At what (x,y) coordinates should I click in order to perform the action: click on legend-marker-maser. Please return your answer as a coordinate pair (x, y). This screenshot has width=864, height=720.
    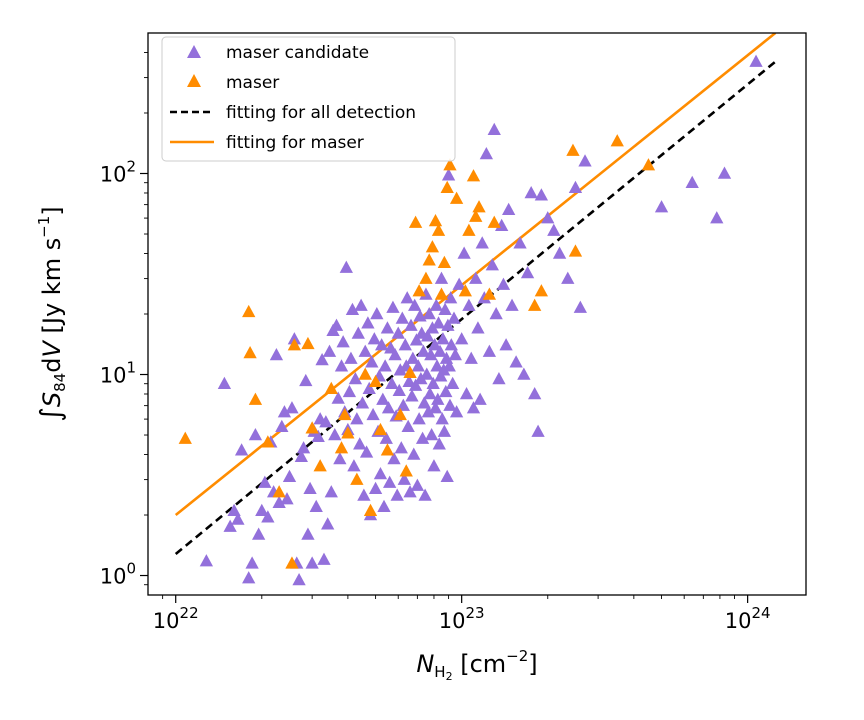
    Looking at the image, I should click on (194, 80).